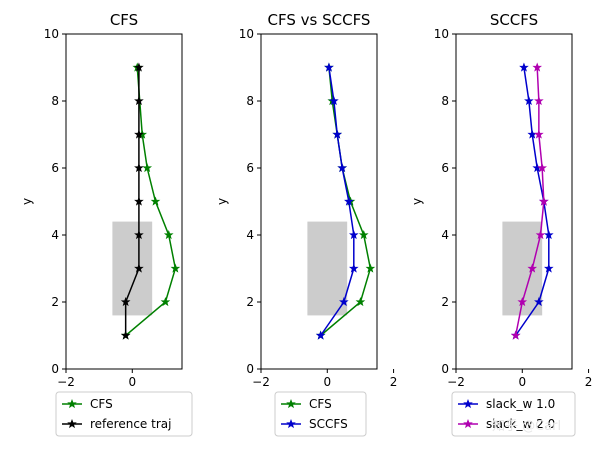 The width and height of the screenshot is (600, 450). I want to click on legend-label: slack_w 1.0, so click(520, 404).